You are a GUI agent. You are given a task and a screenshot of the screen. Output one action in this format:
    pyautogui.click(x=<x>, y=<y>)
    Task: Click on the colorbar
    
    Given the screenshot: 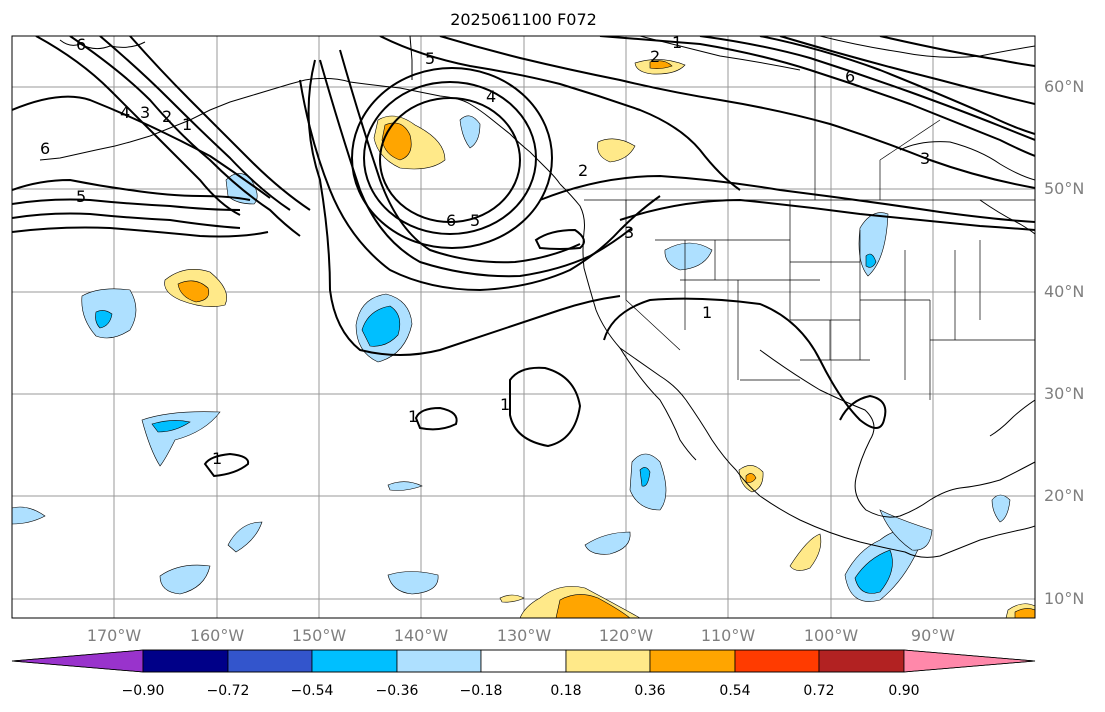 What is the action you would take?
    pyautogui.click(x=523, y=661)
    